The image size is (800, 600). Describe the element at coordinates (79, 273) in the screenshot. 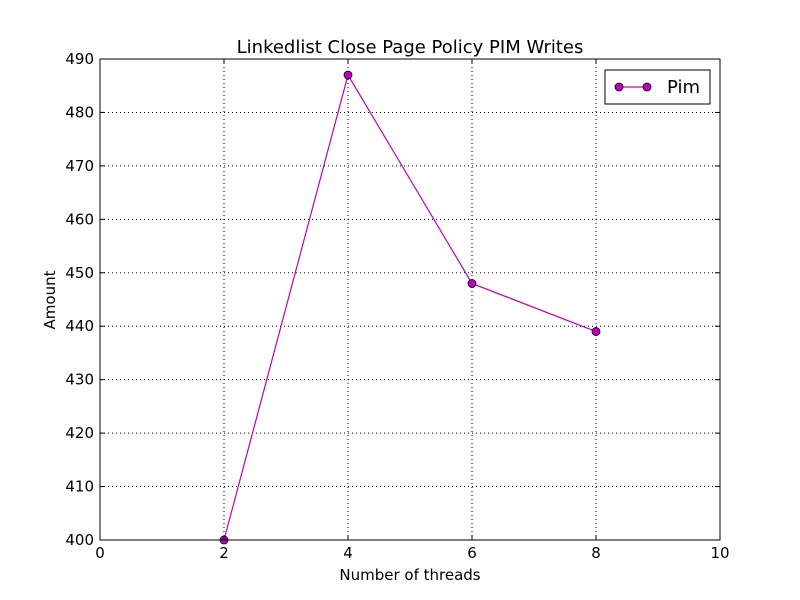

I see `y-tick-label: 450` at that location.